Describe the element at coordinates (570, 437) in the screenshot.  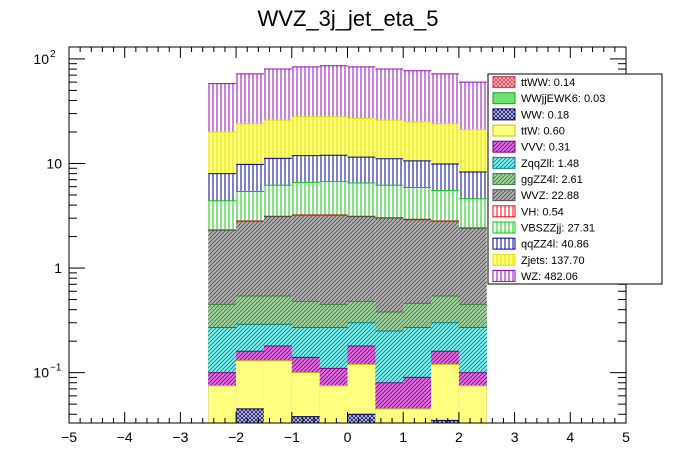
I see `x-tick-label: 4` at that location.